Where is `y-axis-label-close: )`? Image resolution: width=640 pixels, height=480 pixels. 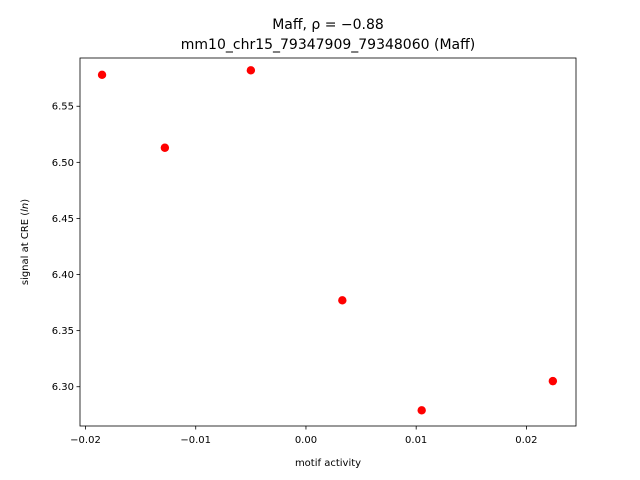
y-axis-label-close: ) is located at coordinates (25, 201).